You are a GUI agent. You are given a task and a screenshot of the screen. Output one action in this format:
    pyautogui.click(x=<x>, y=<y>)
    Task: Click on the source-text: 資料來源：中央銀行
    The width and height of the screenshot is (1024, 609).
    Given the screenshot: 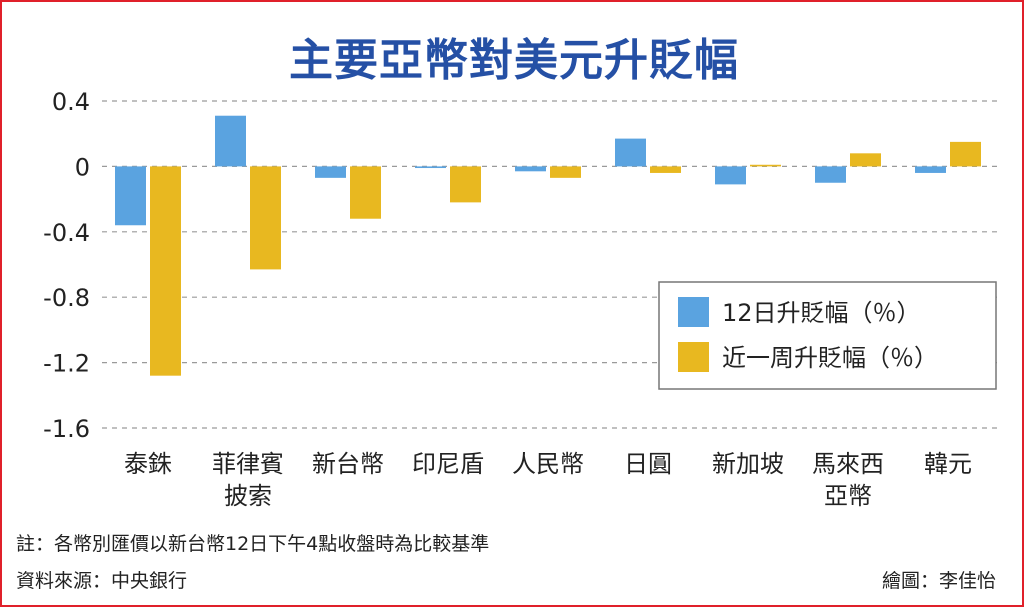 What is the action you would take?
    pyautogui.click(x=102, y=581)
    